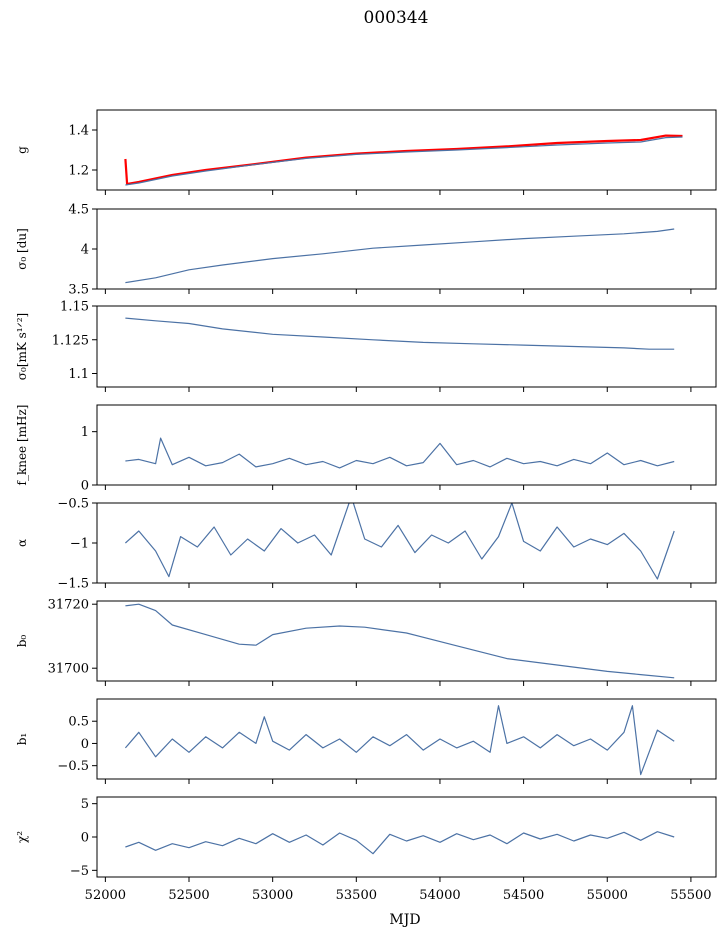 The image size is (725, 936). I want to click on y-tick-label: −1, so click(79, 544).